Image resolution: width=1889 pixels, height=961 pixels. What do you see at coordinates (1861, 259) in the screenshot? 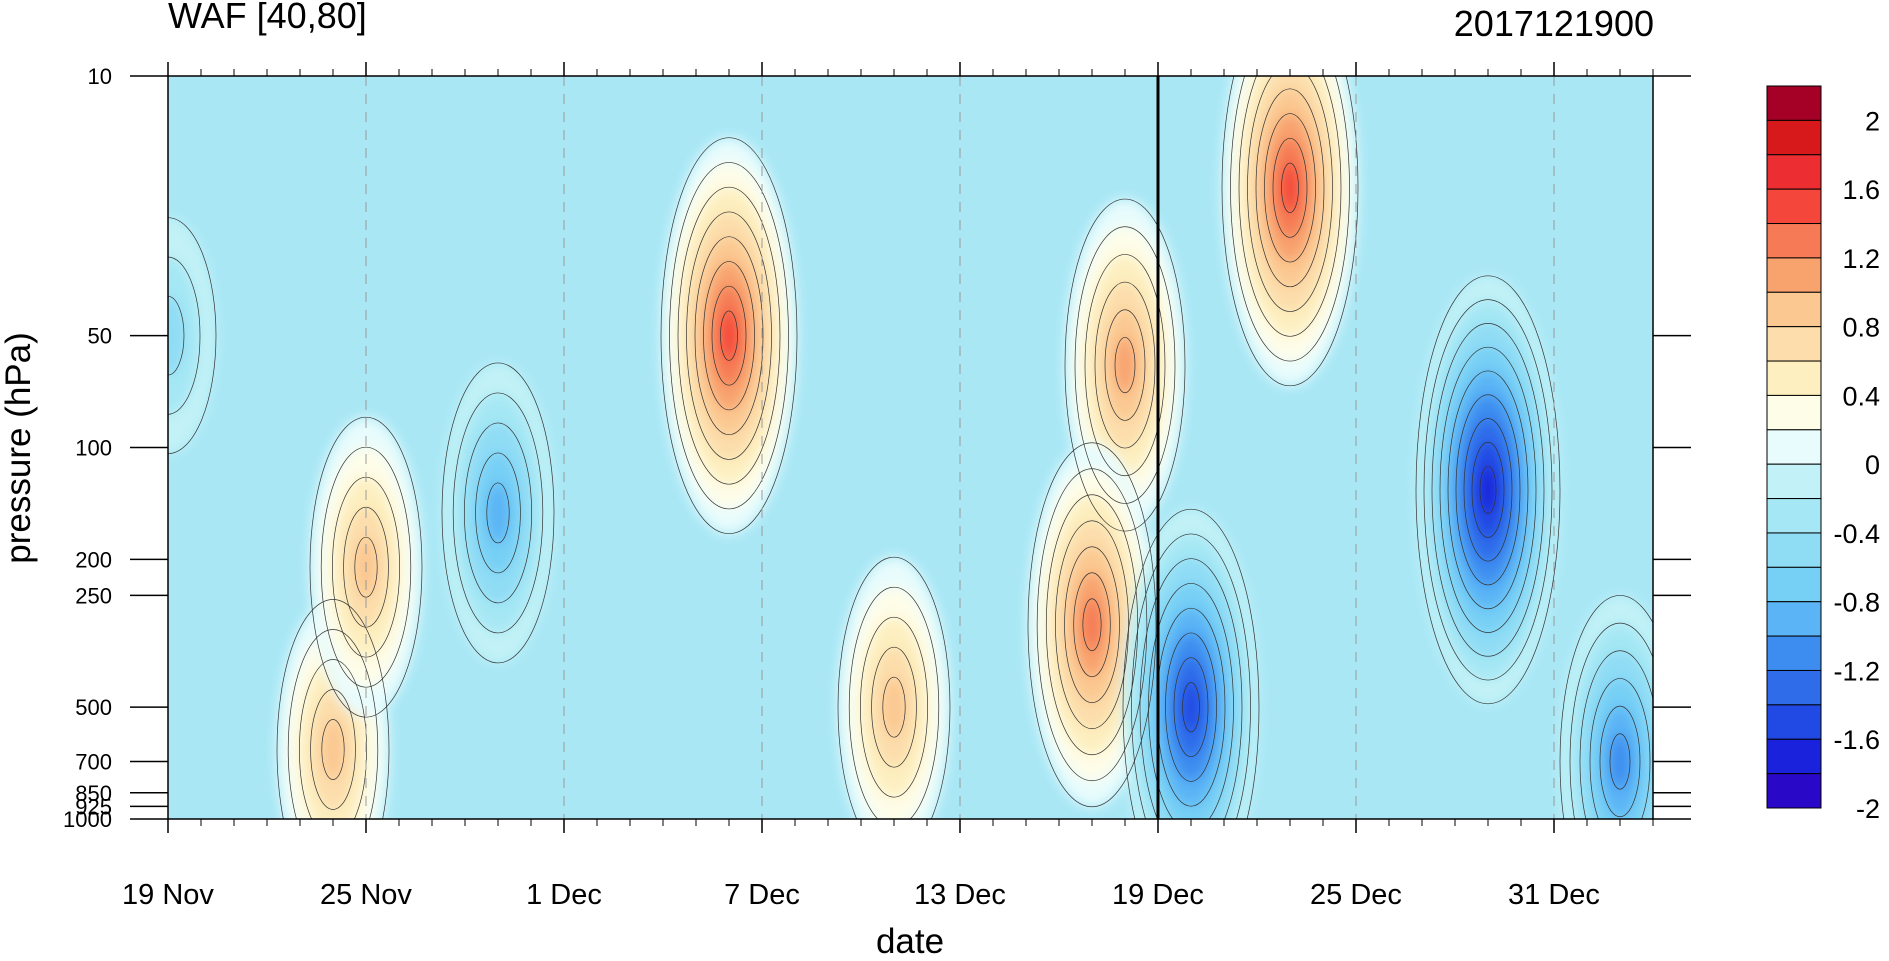
I see `colorbar-label-2: 1.2` at bounding box center [1861, 259].